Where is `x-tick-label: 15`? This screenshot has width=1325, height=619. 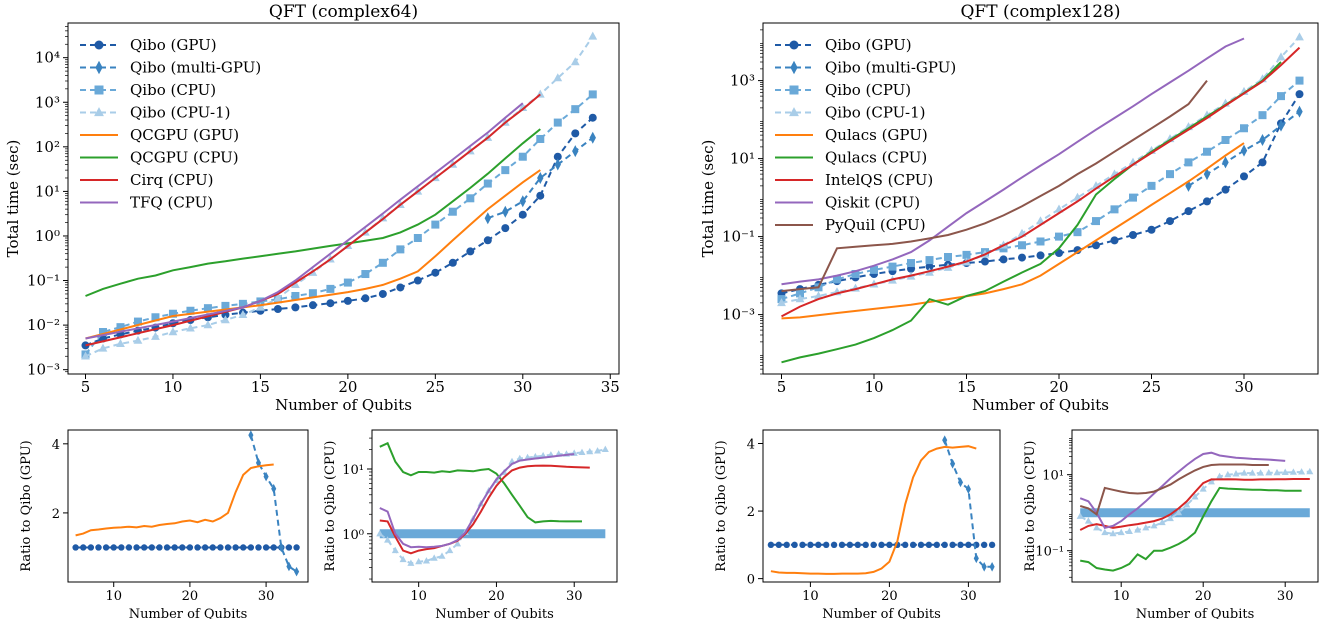
x-tick-label: 15 is located at coordinates (966, 387).